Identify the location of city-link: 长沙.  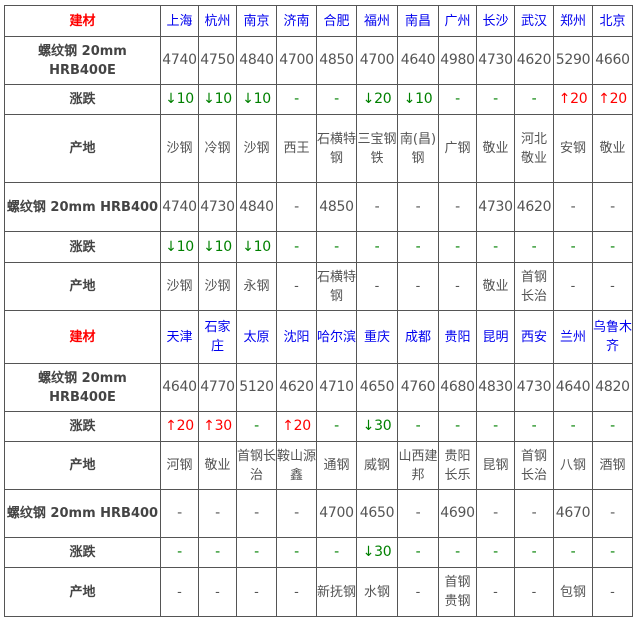
(495, 21).